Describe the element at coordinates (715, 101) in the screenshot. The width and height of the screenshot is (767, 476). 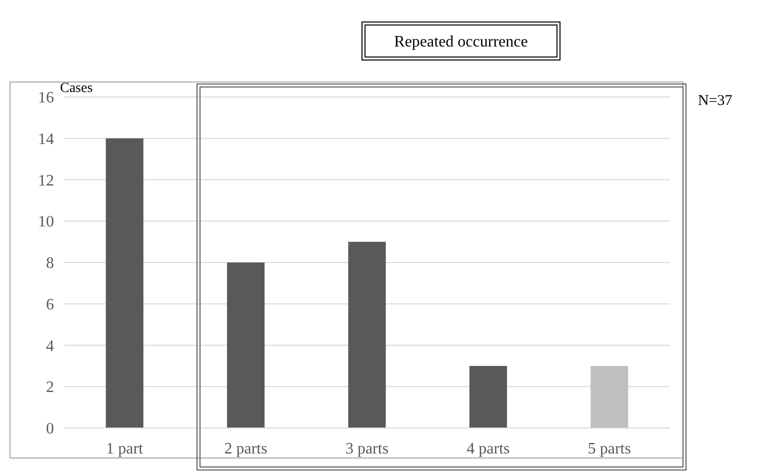
I see `text: N=37` at that location.